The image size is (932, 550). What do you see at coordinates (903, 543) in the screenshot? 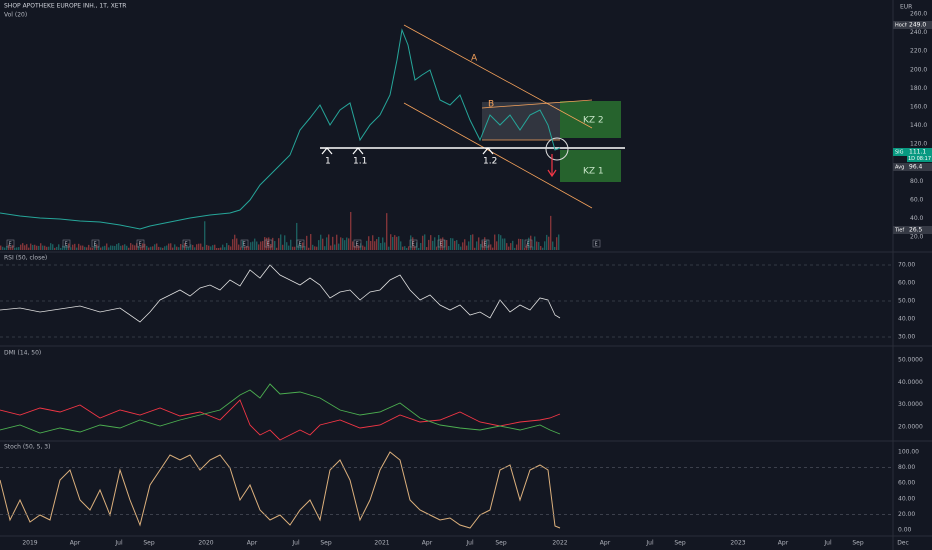
I see `time-tick-label: Dec` at bounding box center [903, 543].